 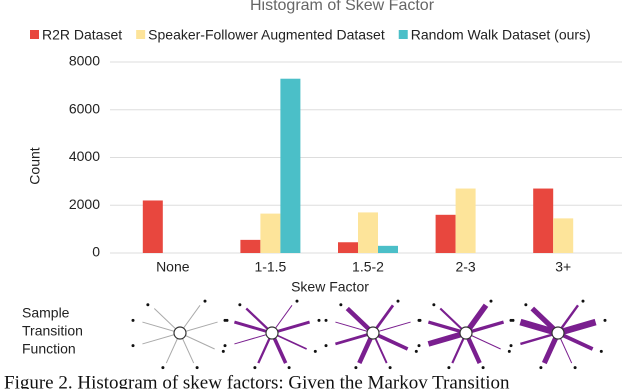 I want to click on legend-label: R2R Dataset, so click(x=82, y=35).